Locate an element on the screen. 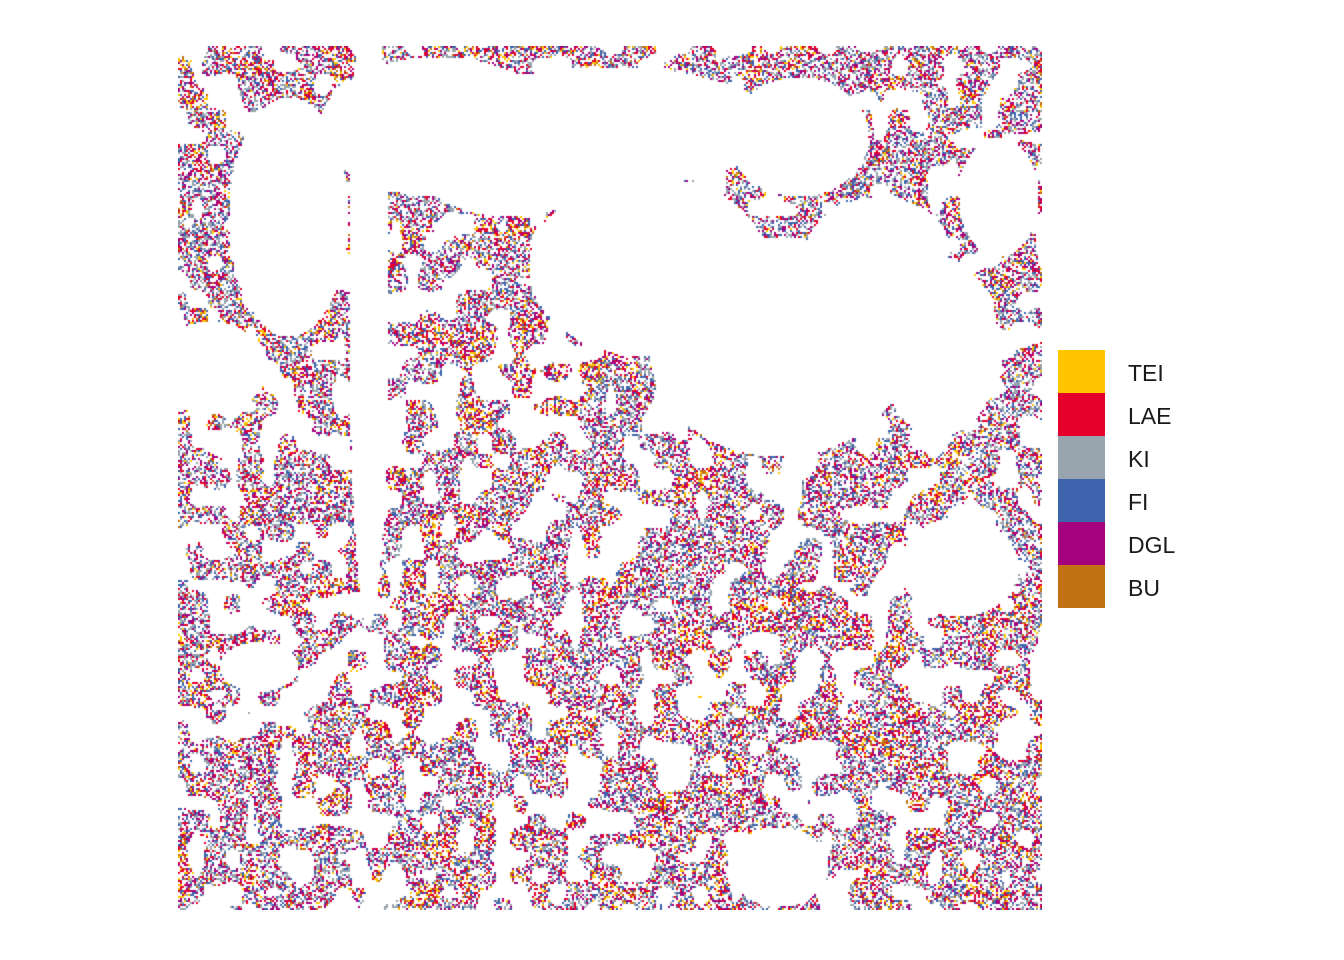  legend-item-lae: LAE is located at coordinates (1148, 414).